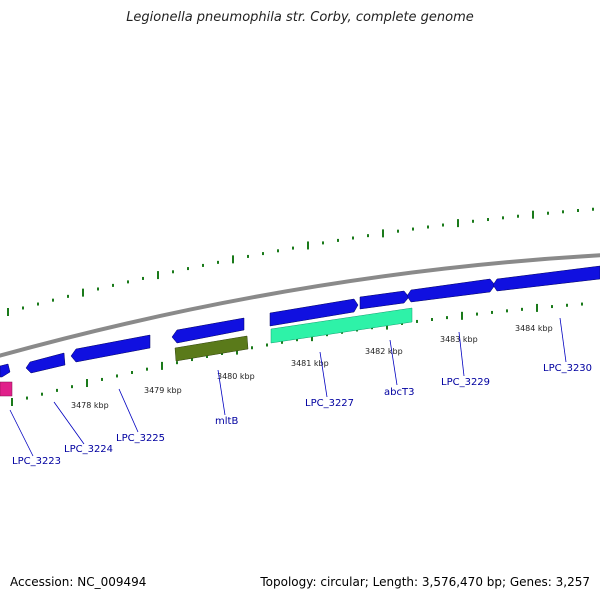  I want to click on scale-label-3482: 3482 kbp, so click(384, 351).